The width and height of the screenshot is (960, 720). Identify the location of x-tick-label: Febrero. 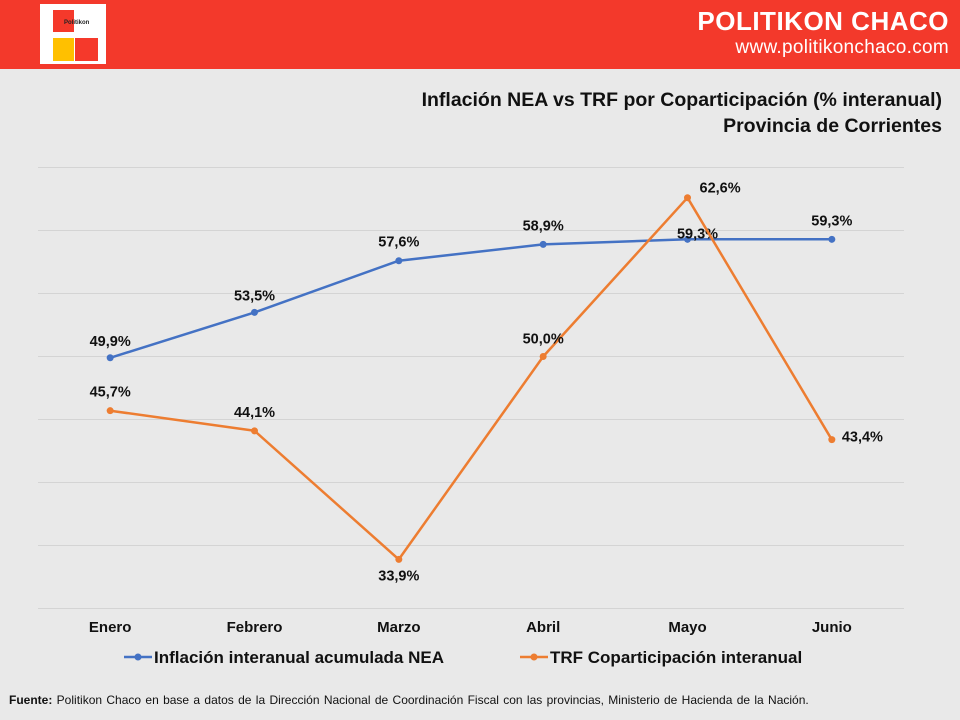
(255, 627).